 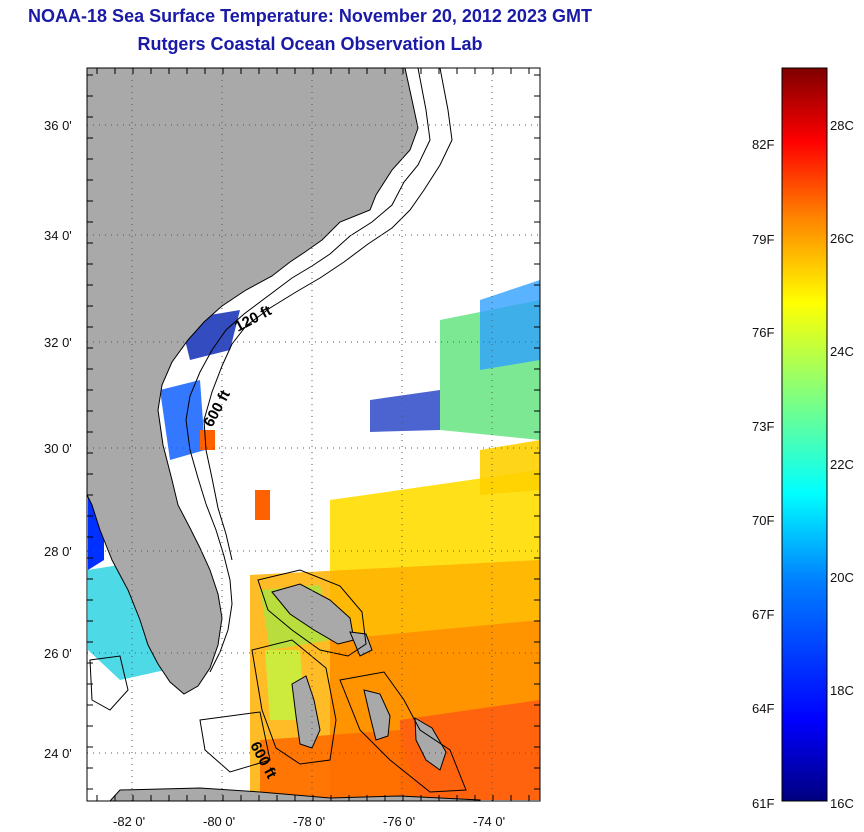 I want to click on colorbar-c-label: 18C, so click(x=842, y=690).